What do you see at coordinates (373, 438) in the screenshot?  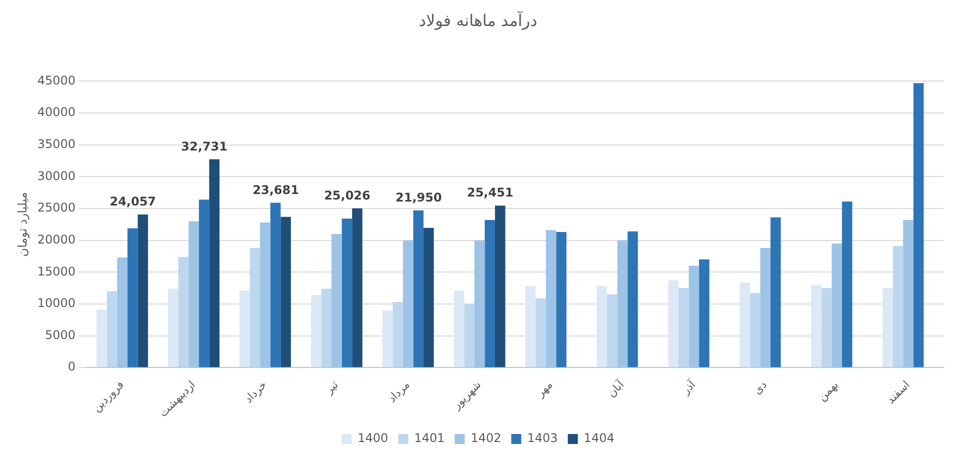 I see `legend-label: 1400` at bounding box center [373, 438].